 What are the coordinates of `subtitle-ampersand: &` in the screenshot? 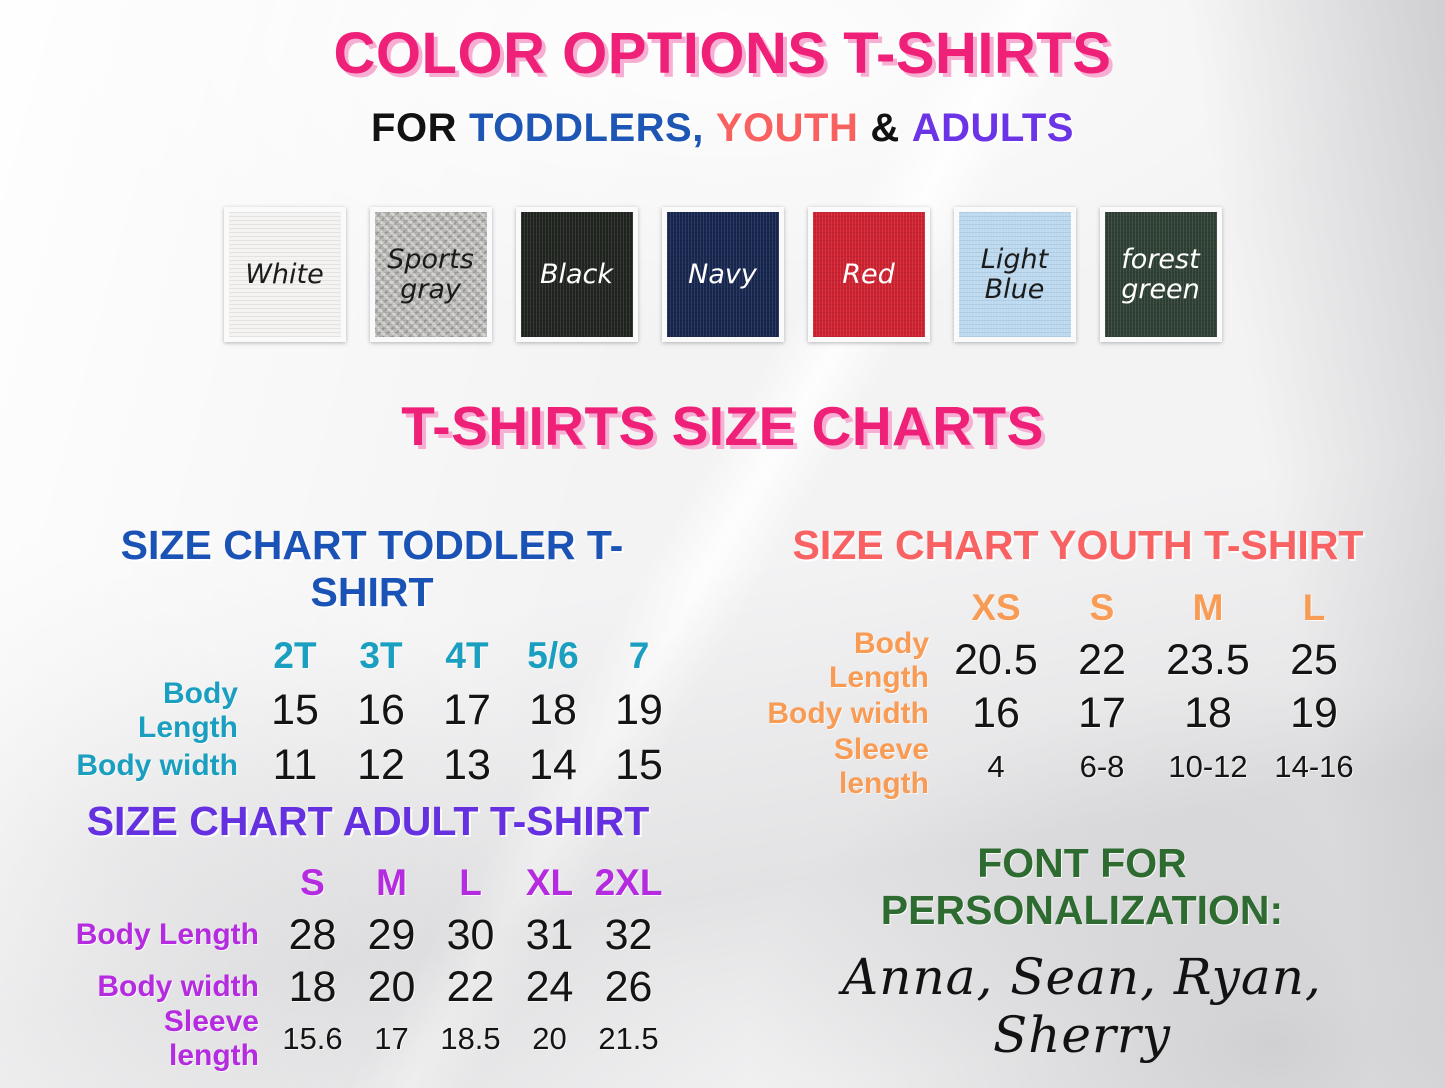 It's located at (885, 128).